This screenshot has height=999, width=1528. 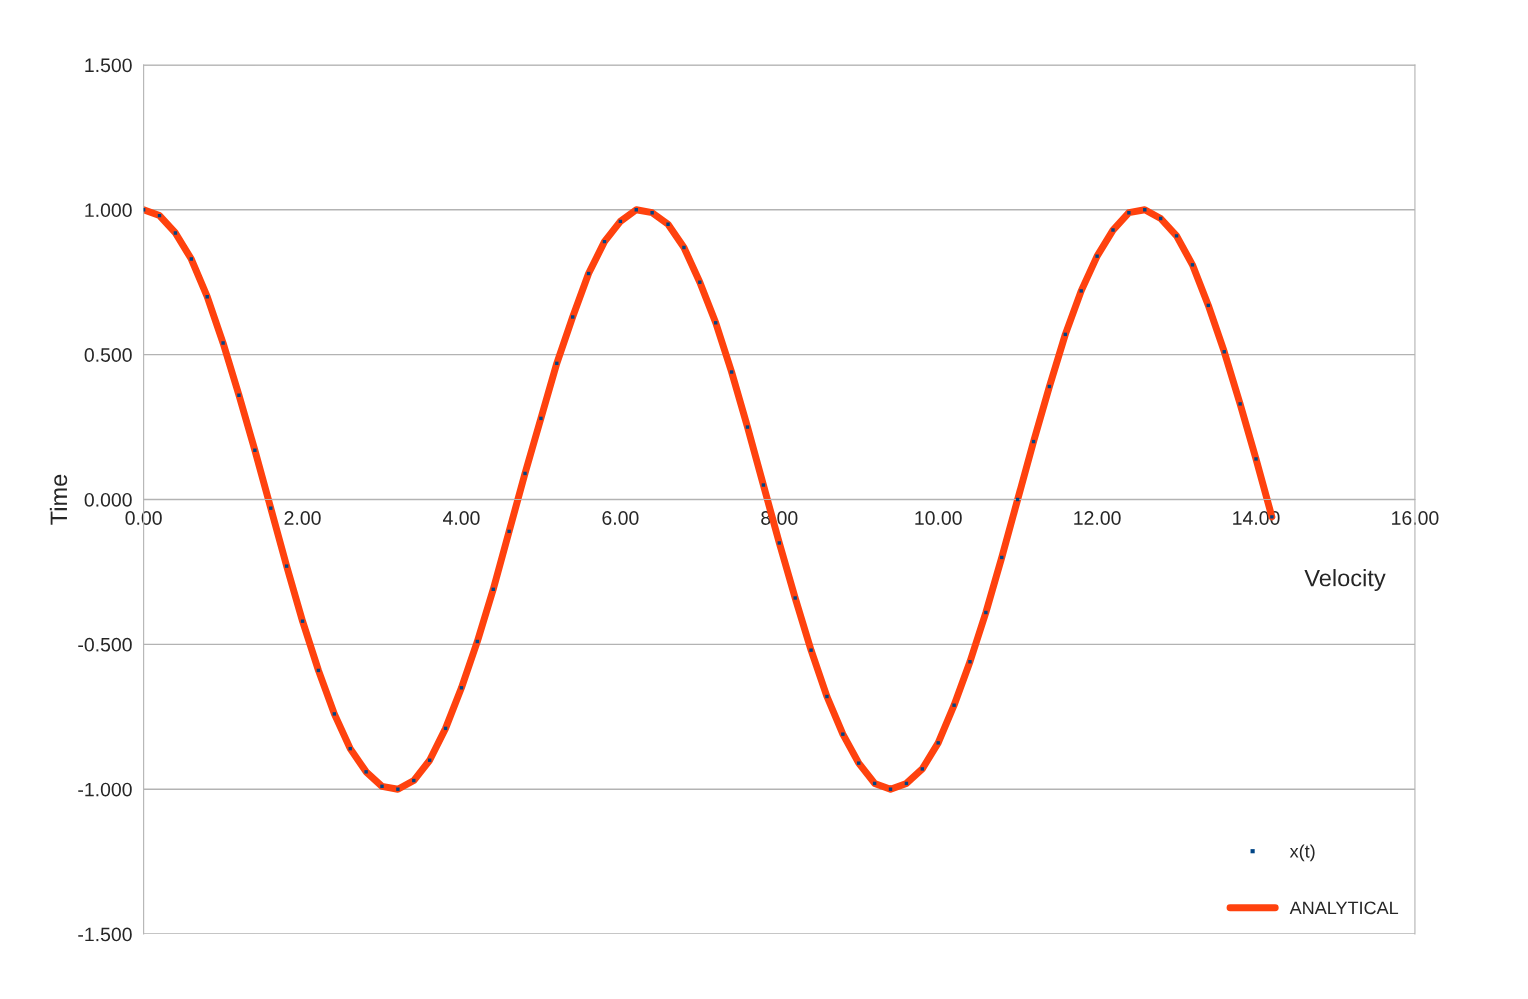 What do you see at coordinates (302, 518) in the screenshot?
I see `x-tick-label: 2.00` at bounding box center [302, 518].